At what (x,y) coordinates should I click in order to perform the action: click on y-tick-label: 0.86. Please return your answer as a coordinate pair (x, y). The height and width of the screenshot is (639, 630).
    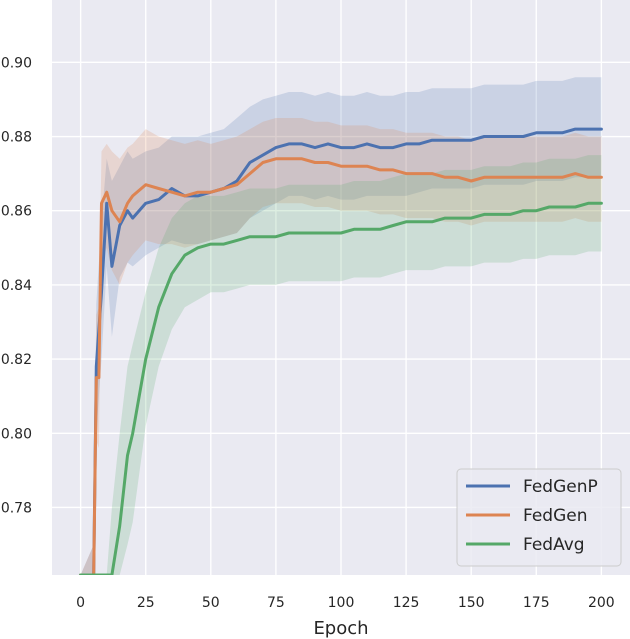
    Looking at the image, I should click on (16, 212).